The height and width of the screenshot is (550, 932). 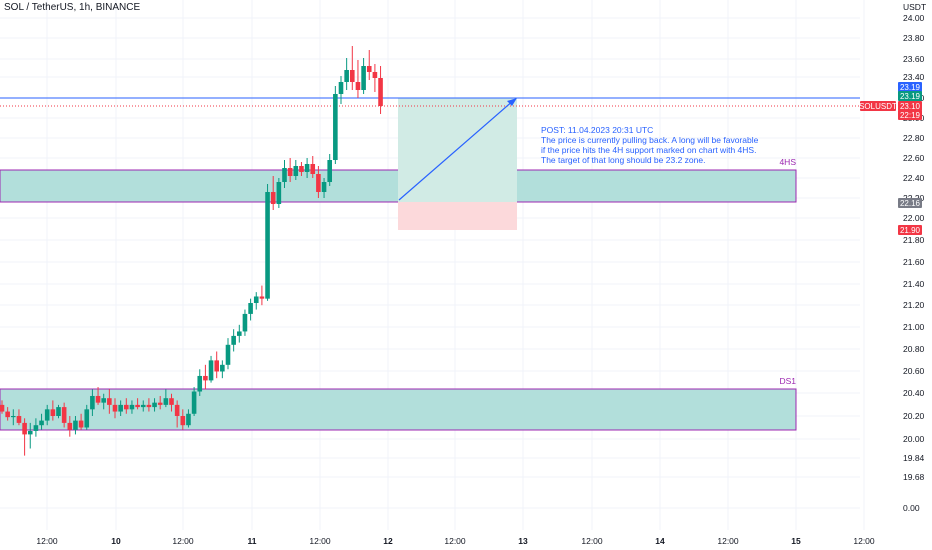 What do you see at coordinates (512, 102) in the screenshot?
I see `arrow-head` at bounding box center [512, 102].